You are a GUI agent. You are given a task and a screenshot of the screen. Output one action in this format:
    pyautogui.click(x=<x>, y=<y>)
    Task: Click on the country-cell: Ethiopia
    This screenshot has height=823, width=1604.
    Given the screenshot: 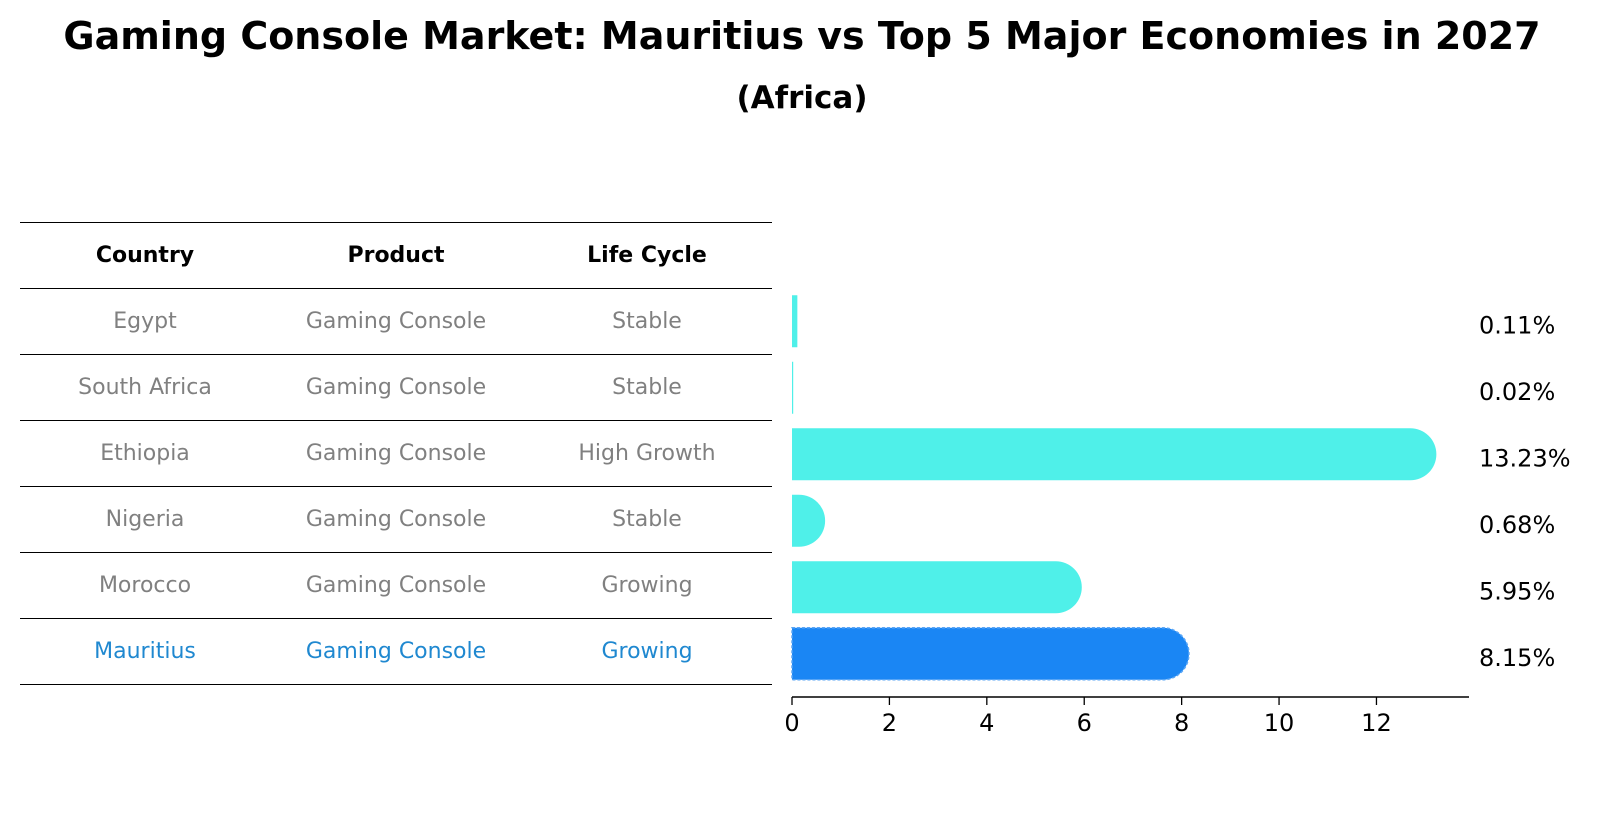 What is the action you would take?
    pyautogui.click(x=145, y=453)
    